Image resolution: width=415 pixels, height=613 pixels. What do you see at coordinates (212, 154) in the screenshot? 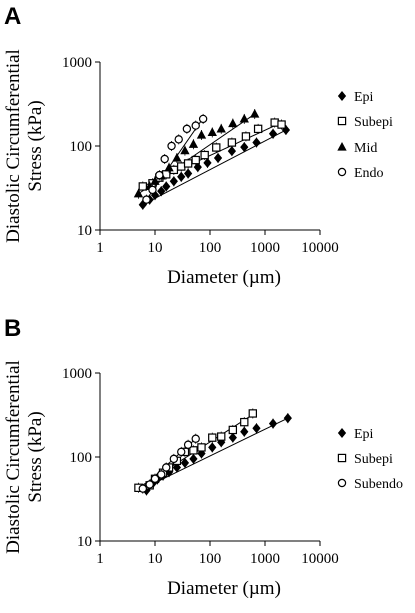
I see `series-subepi` at bounding box center [212, 154].